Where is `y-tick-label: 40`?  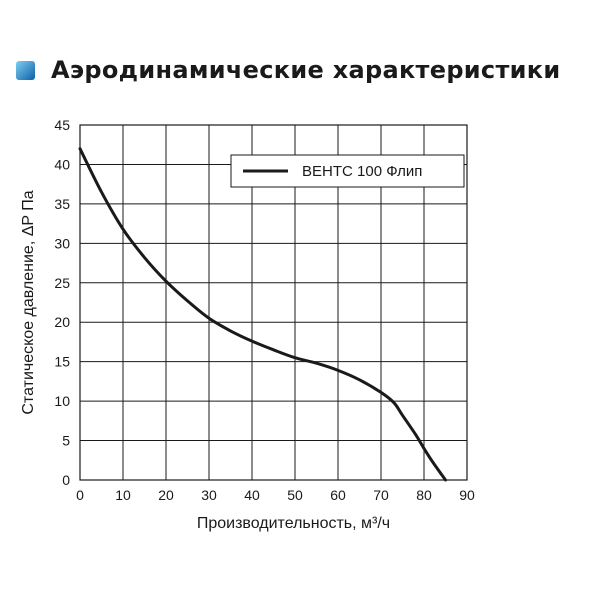
y-tick-label: 40 is located at coordinates (62, 164).